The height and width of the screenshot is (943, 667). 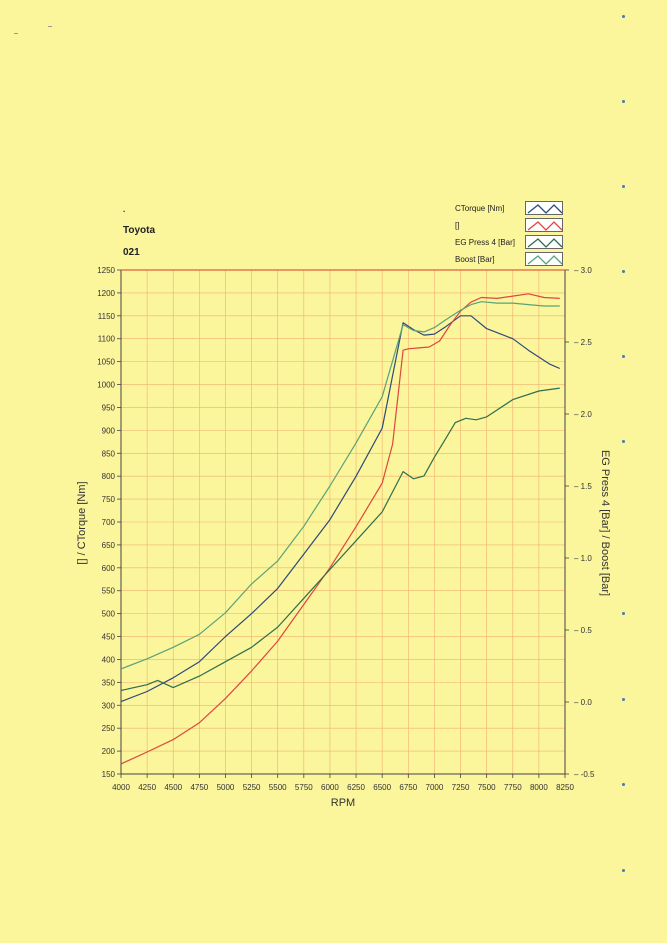 What do you see at coordinates (173, 787) in the screenshot?
I see `x-tick-label: 4500` at bounding box center [173, 787].